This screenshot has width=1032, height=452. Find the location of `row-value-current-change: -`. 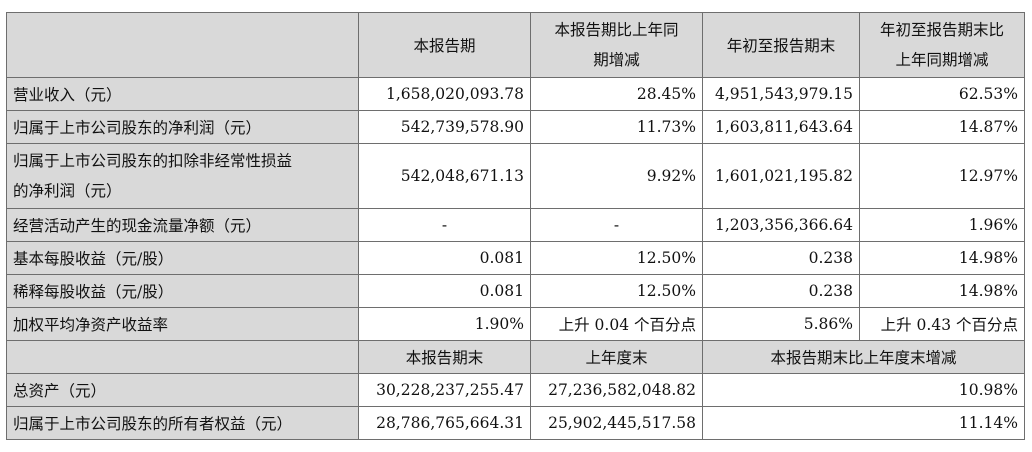

row-value-current-change: - is located at coordinates (616, 225).